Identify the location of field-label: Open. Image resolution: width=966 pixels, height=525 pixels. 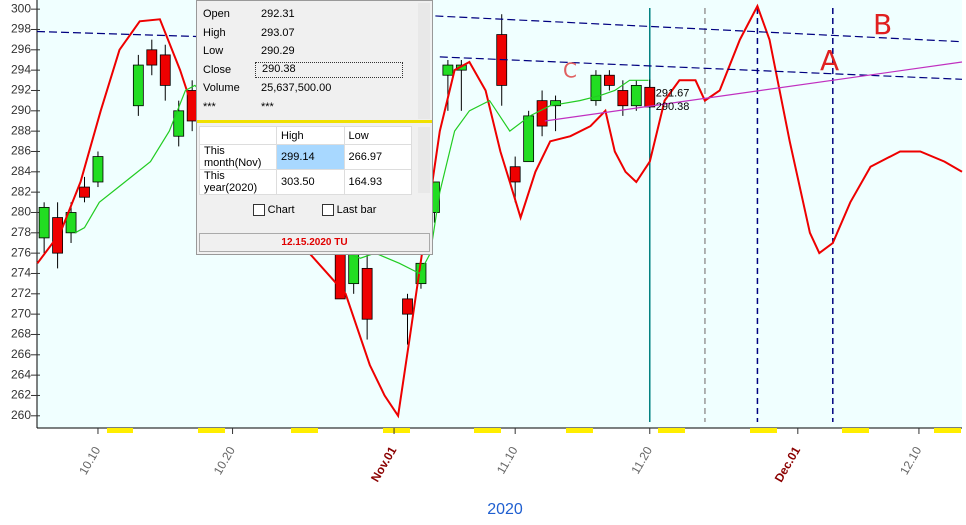
(216, 14).